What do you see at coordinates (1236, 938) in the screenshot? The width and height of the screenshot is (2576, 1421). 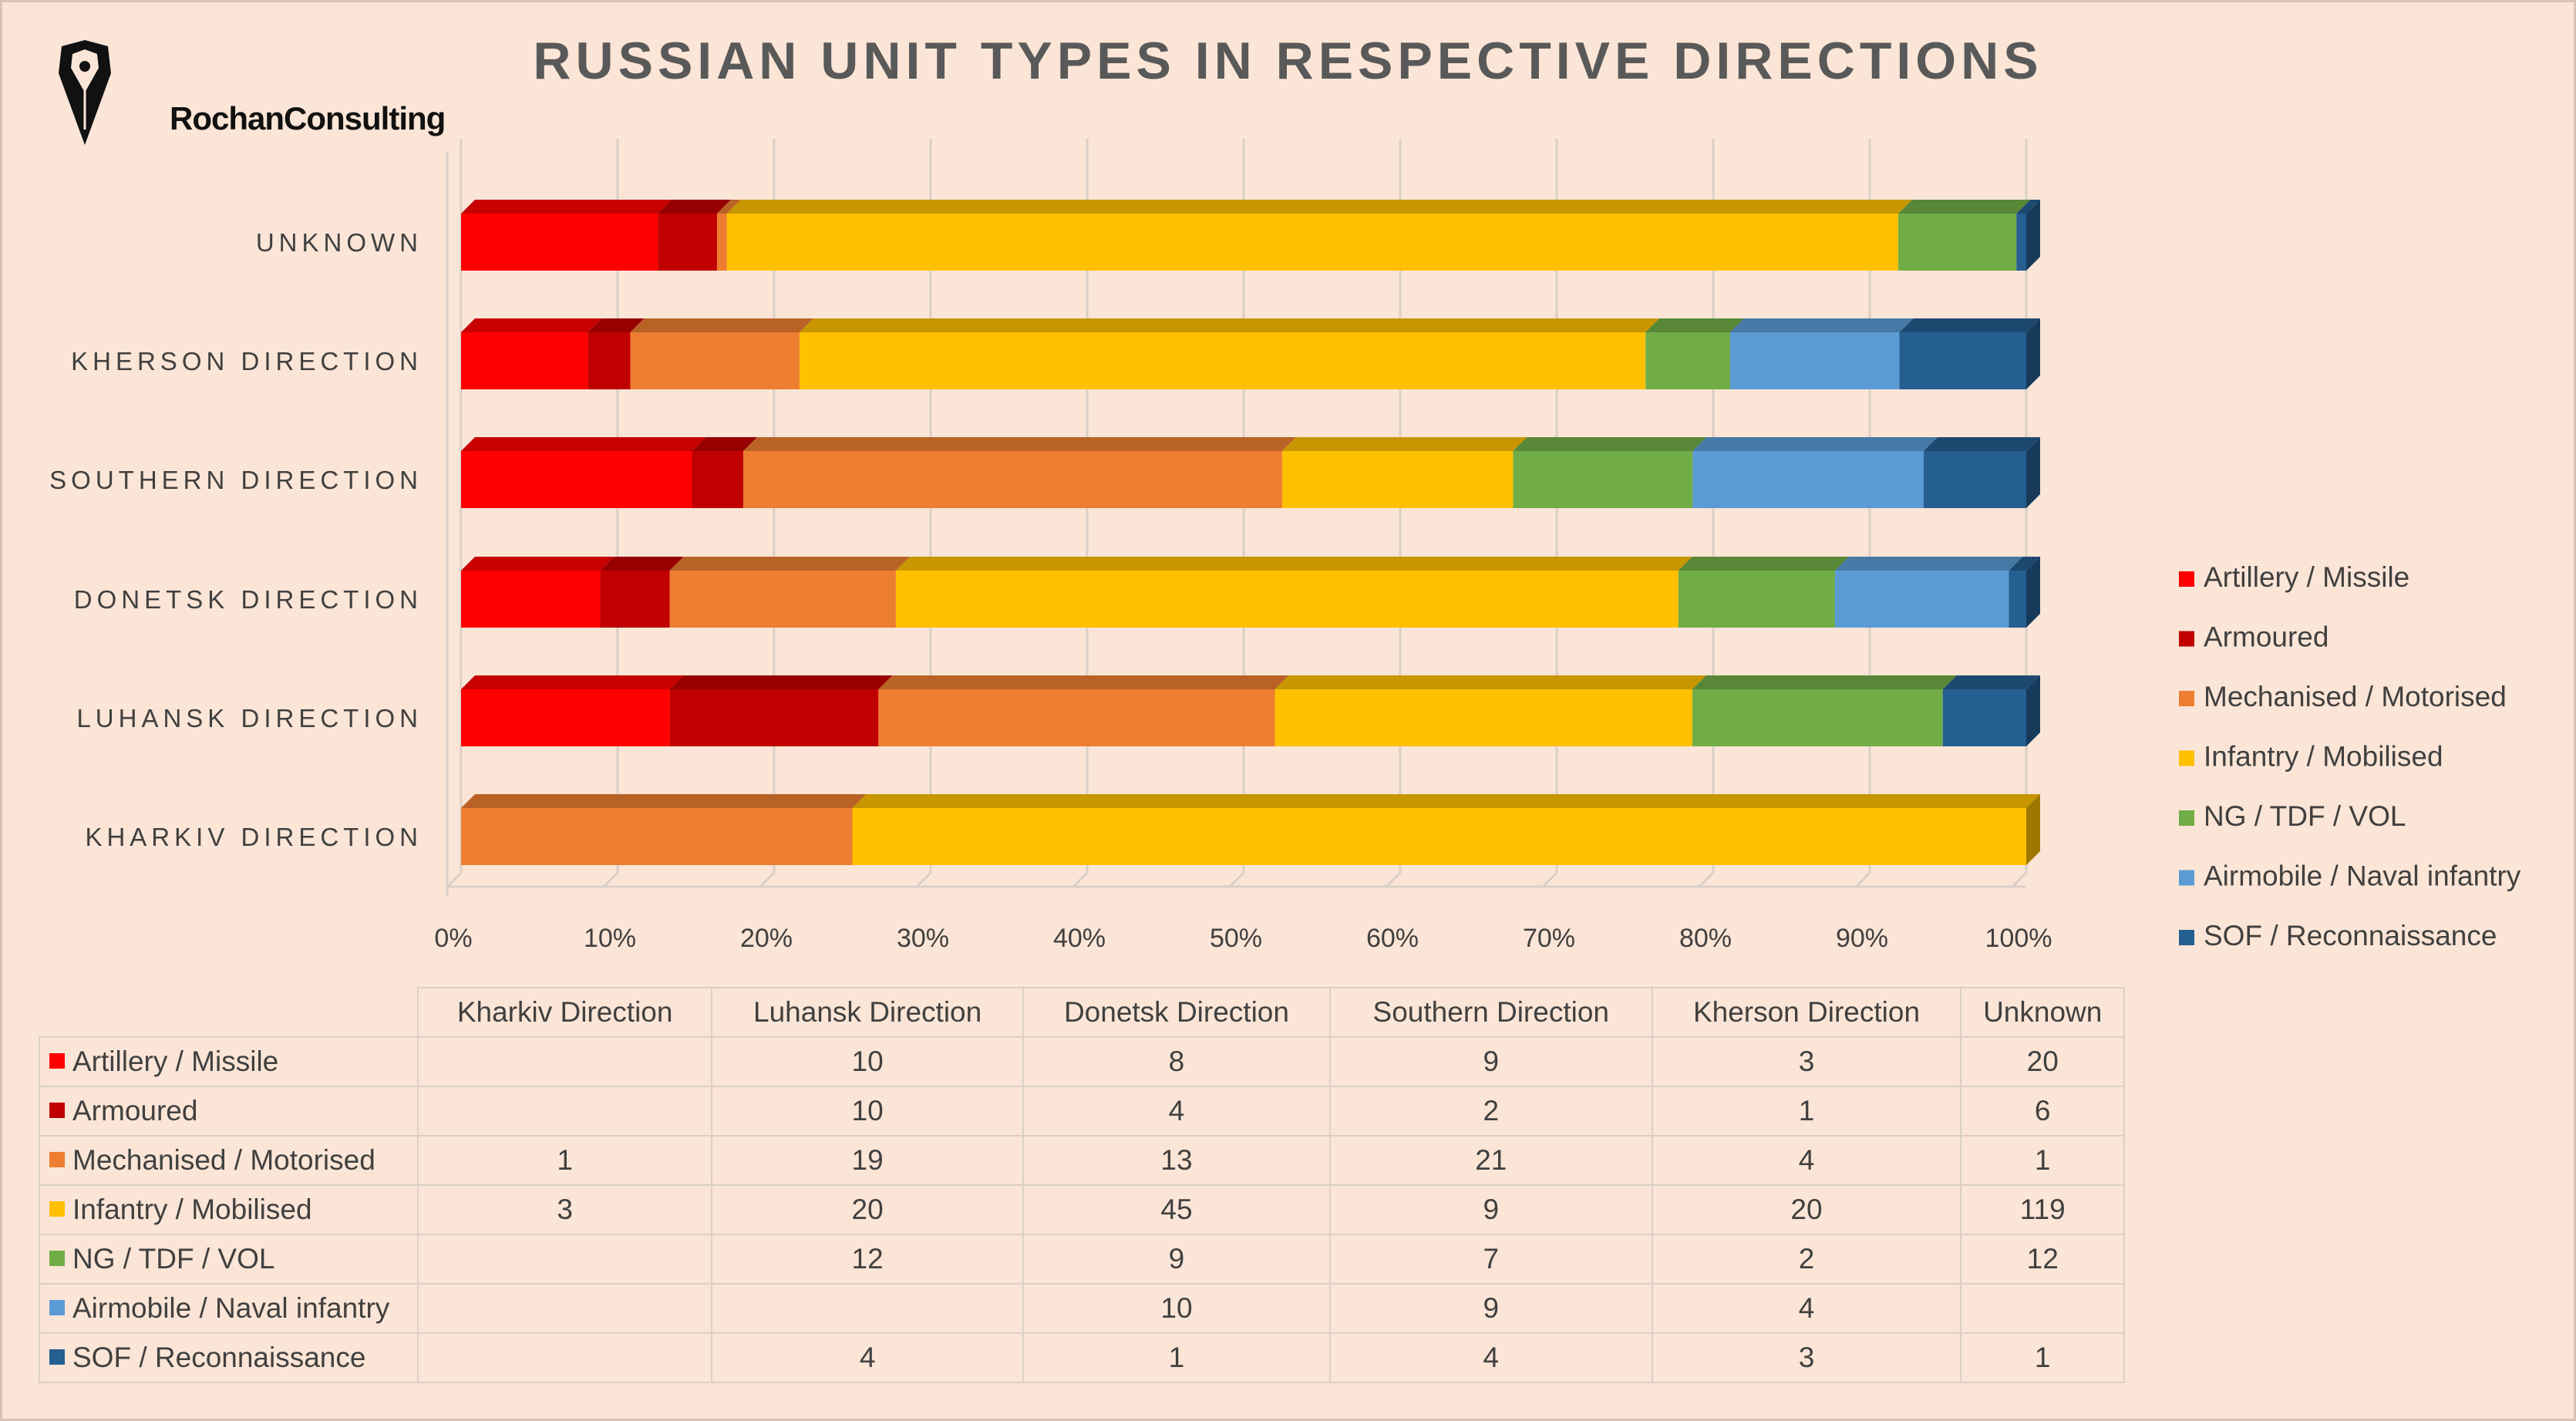 I see `x-tick-label: 50%` at bounding box center [1236, 938].